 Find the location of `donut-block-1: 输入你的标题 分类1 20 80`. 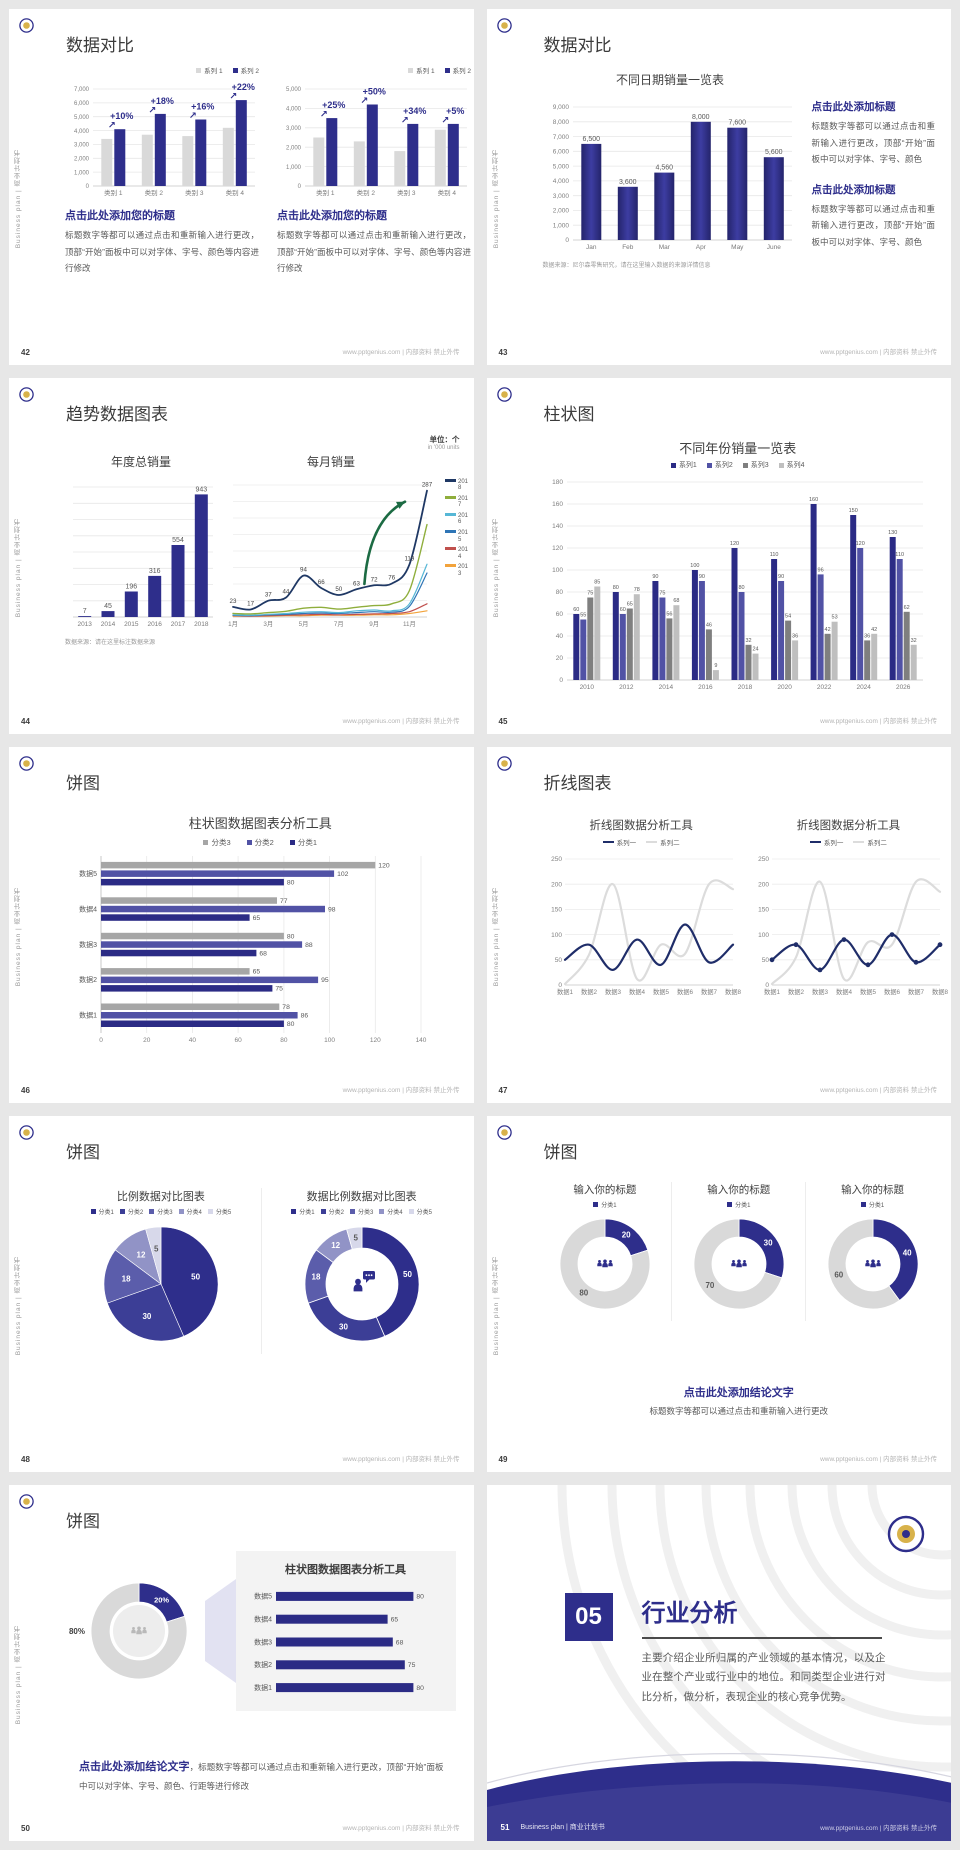

donut-block-1: 输入你的标题 分类1 20 80 is located at coordinates (605, 1251).